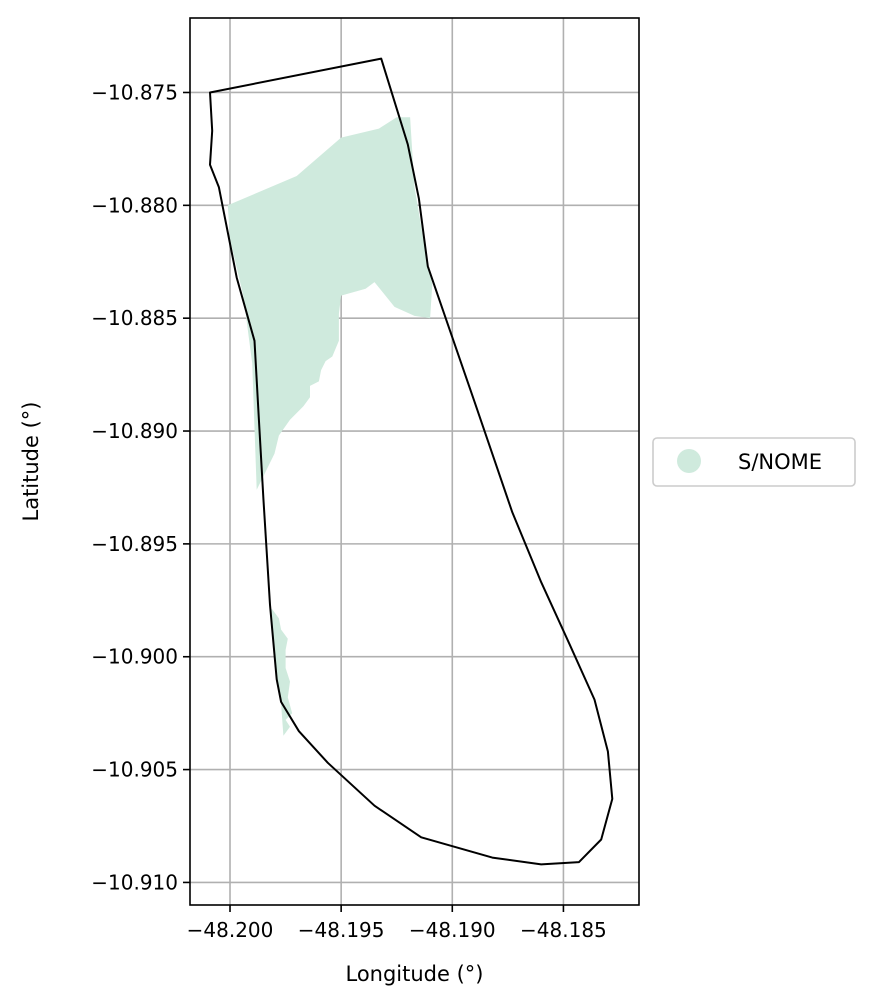 This screenshot has height=1006, width=874. Describe the element at coordinates (452, 930) in the screenshot. I see `x-tick-label-2: −48.190` at that location.